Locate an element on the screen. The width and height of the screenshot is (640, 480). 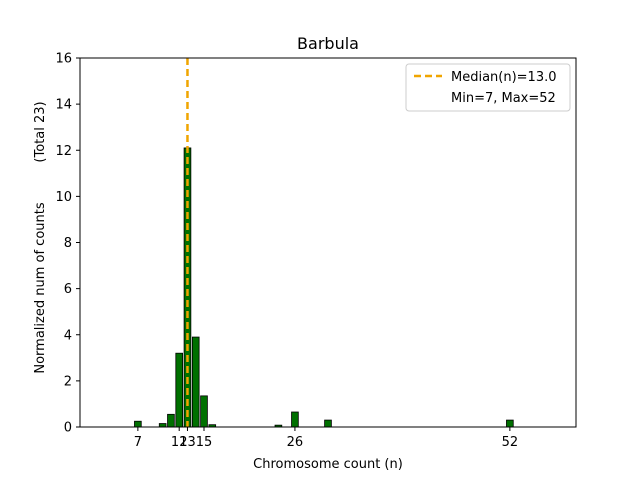
y-tick-label: 8 is located at coordinates (68, 243).